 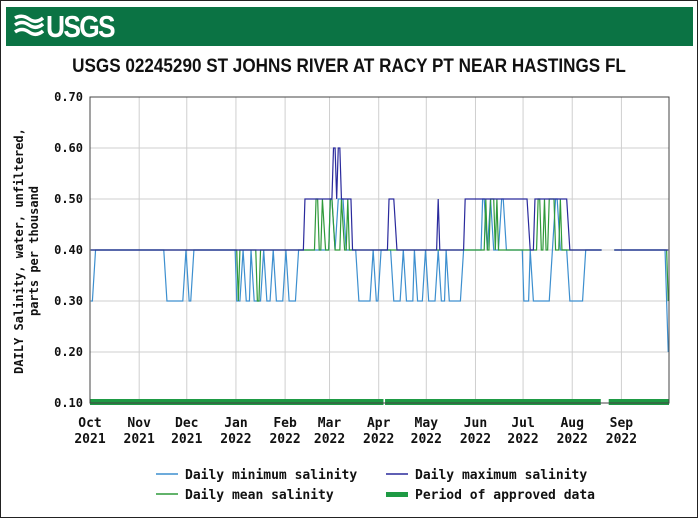 What do you see at coordinates (68, 352) in the screenshot?
I see `y-tick-label: 0.20` at bounding box center [68, 352].